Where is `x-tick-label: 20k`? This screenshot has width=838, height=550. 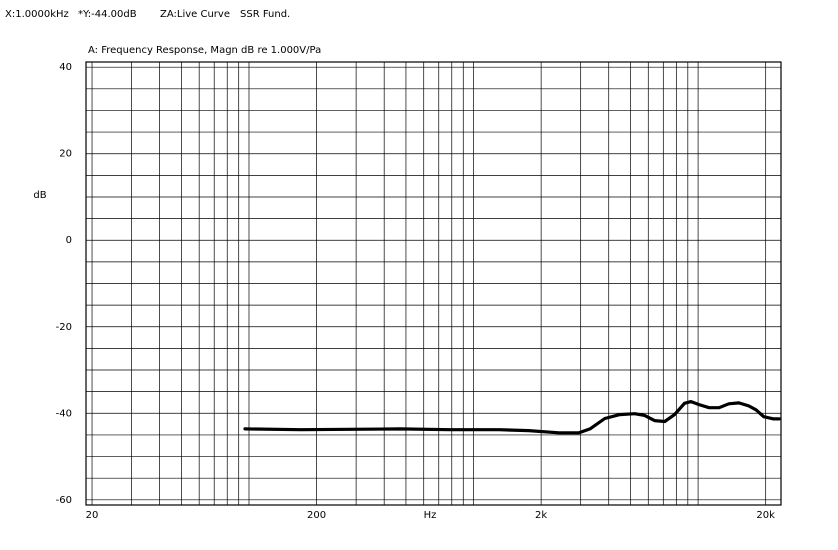
x-tick-label: 20k is located at coordinates (765, 515).